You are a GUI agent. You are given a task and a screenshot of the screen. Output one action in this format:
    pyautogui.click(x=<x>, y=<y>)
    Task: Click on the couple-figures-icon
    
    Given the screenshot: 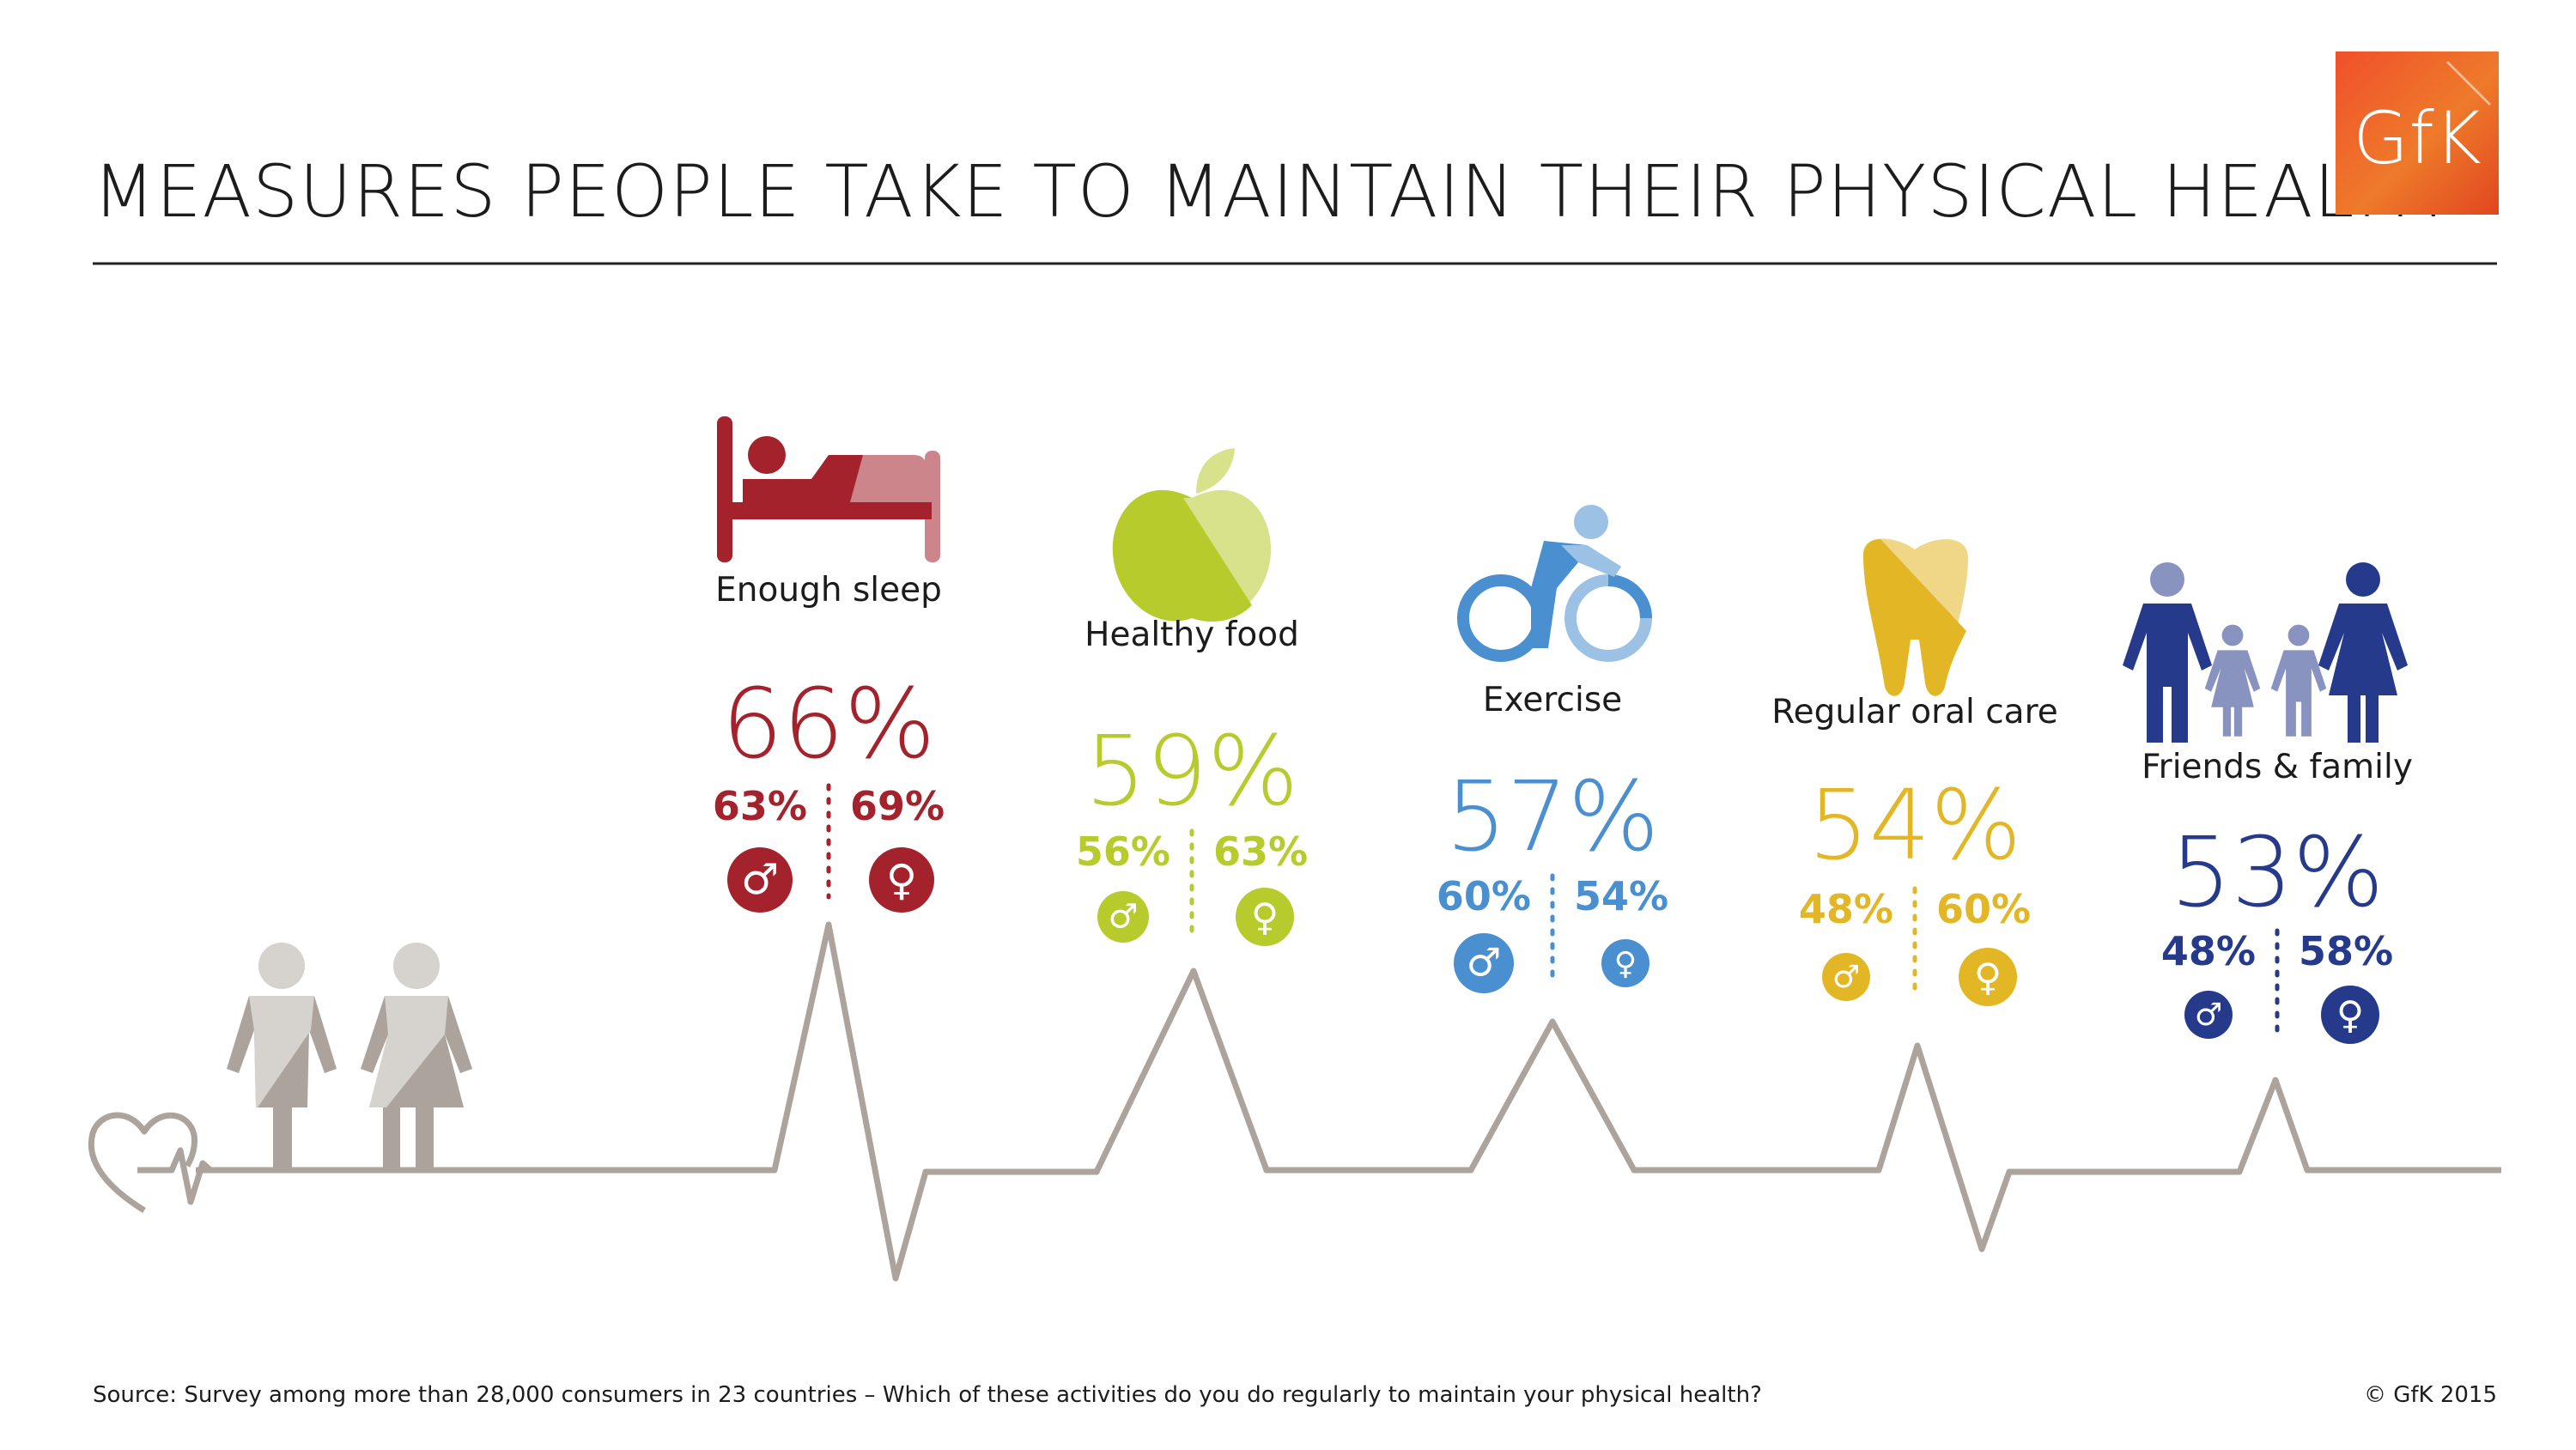 What is the action you would take?
    pyautogui.click(x=349, y=1055)
    